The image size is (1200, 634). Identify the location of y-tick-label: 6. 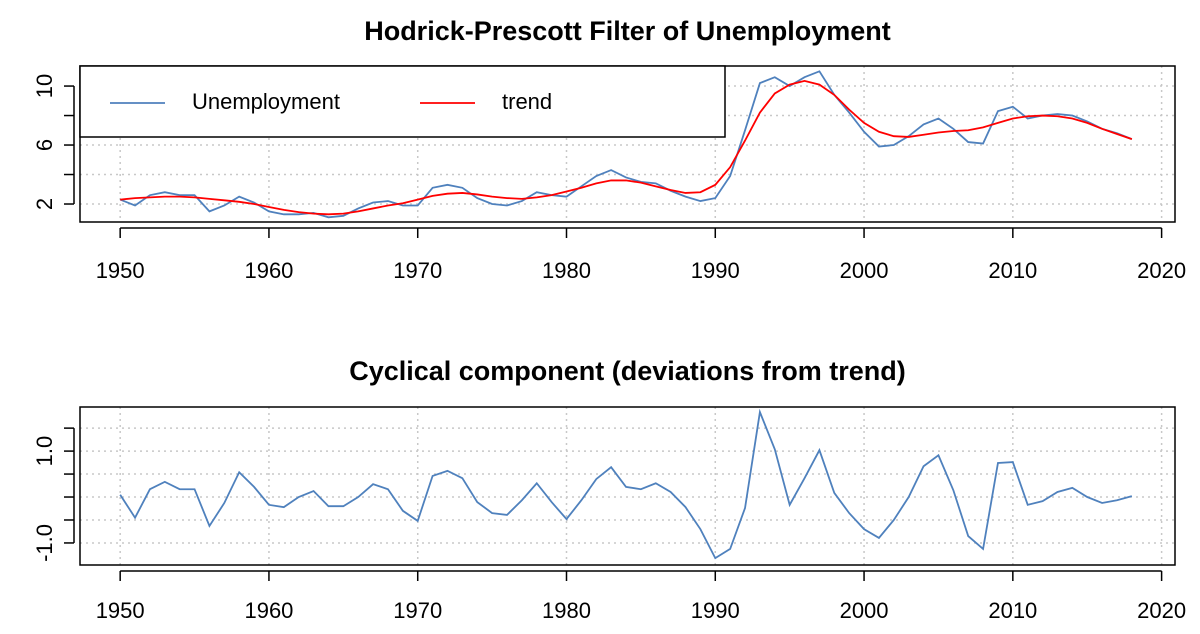
(44, 145).